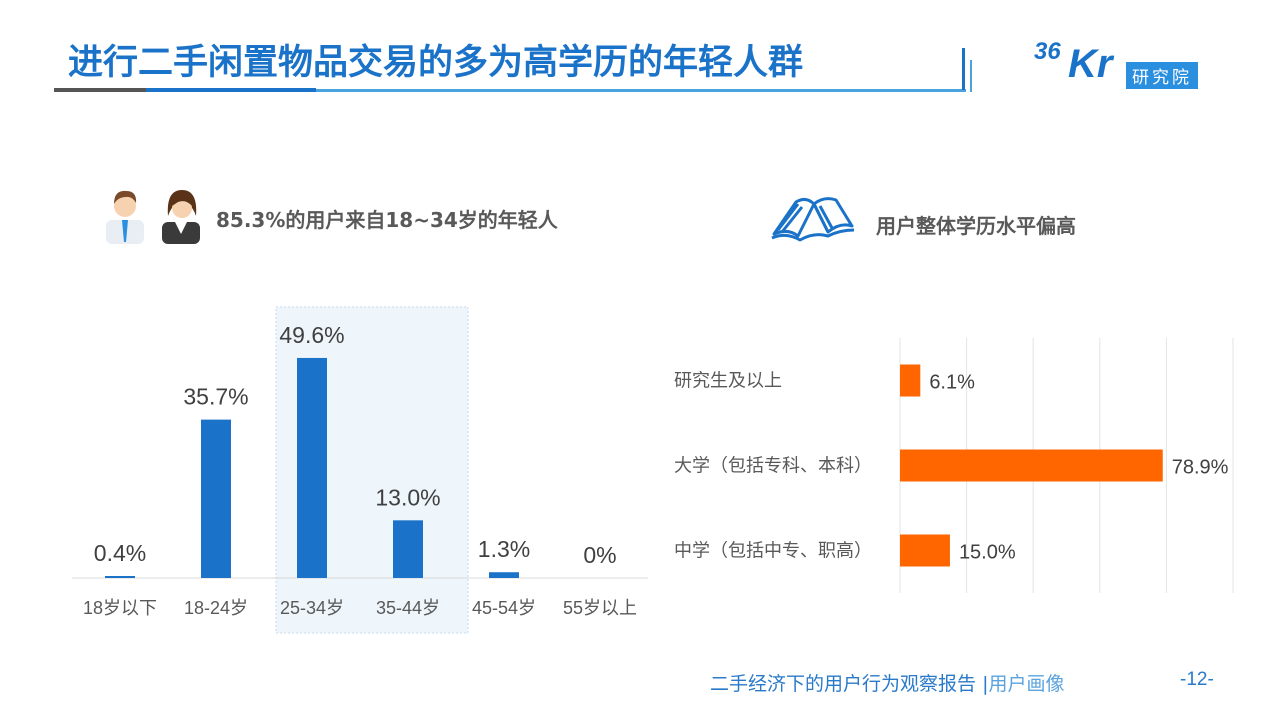 The width and height of the screenshot is (1280, 720). What do you see at coordinates (407, 497) in the screenshot?
I see `data-label-3: 13.0%` at bounding box center [407, 497].